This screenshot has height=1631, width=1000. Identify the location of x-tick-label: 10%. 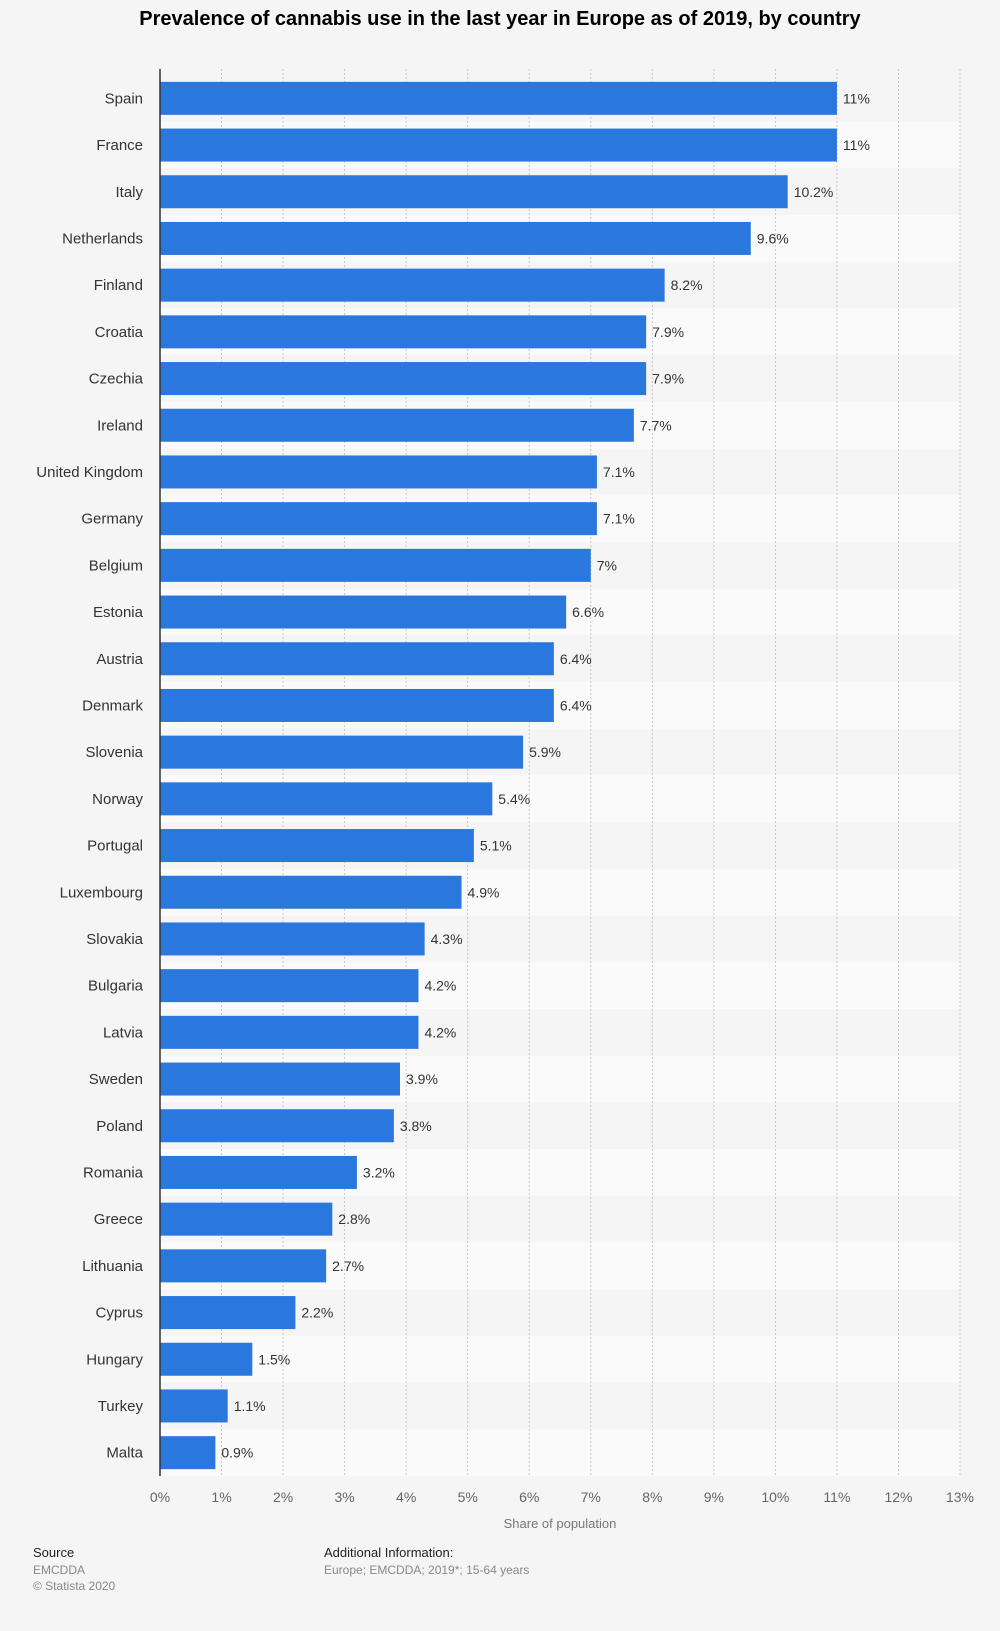
(775, 1497).